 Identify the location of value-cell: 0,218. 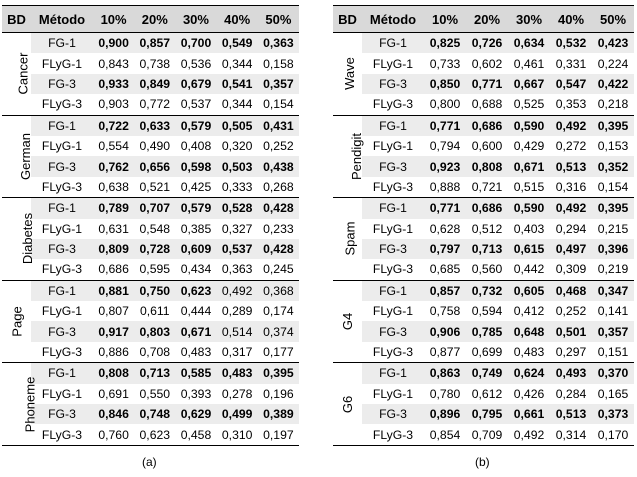
(613, 105).